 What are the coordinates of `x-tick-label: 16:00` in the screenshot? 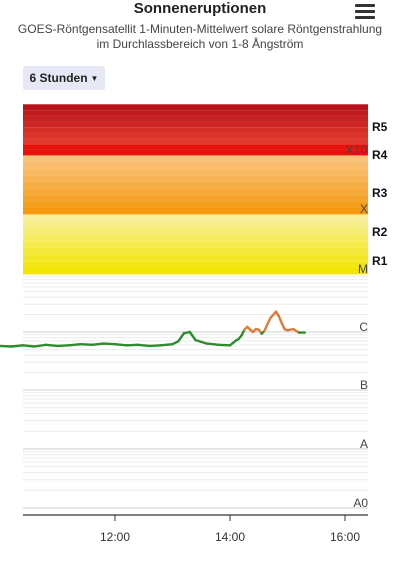 It's located at (345, 537).